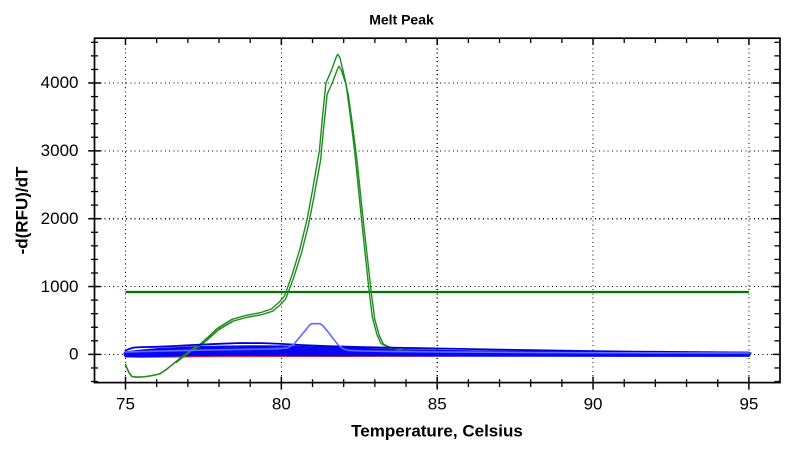  Describe the element at coordinates (60, 218) in the screenshot. I see `svg-text: 2000` at that location.